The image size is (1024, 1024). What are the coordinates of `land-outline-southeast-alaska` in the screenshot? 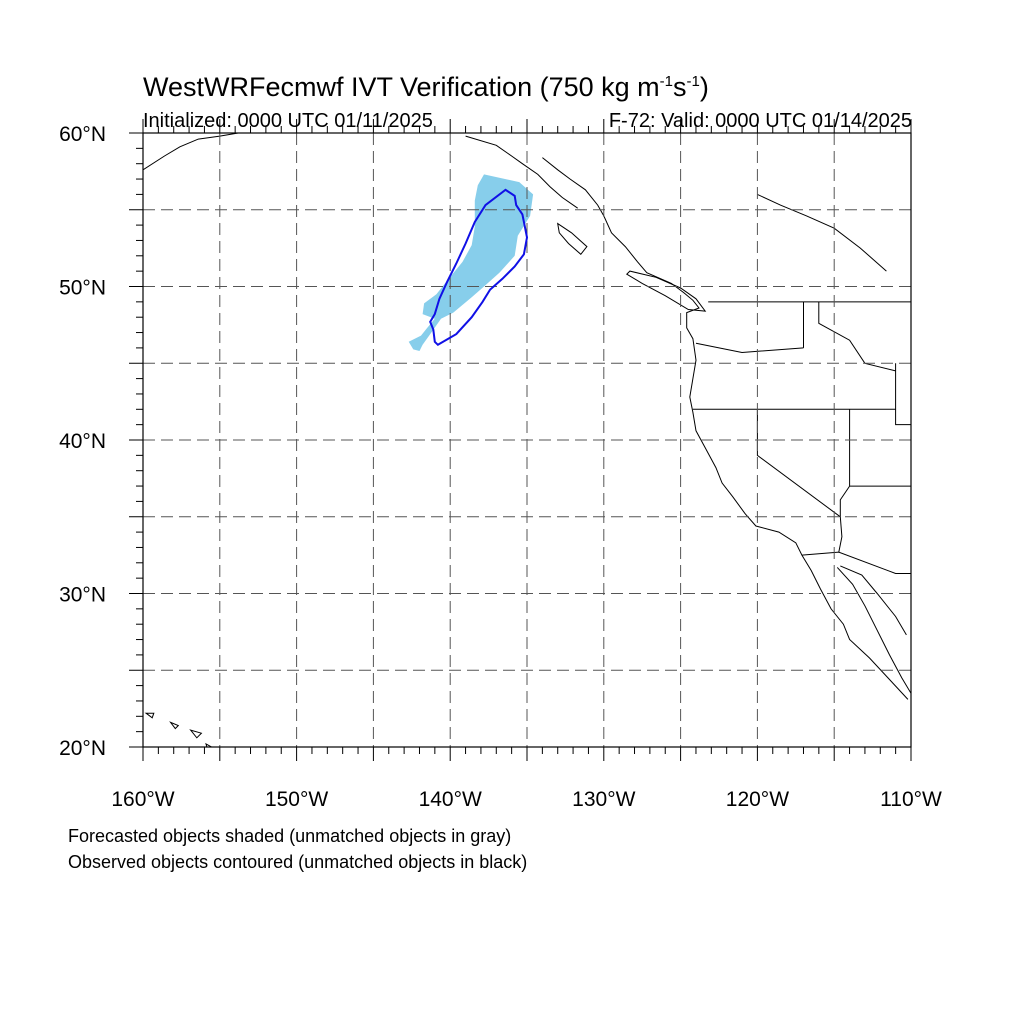 It's located at (521, 172).